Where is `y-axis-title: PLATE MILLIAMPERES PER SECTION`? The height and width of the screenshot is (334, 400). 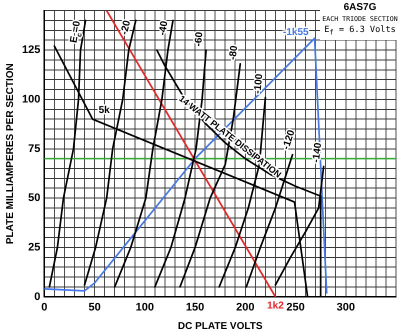 y-axis-title: PLATE MILLIAMPERES PER SECTION is located at coordinates (10, 153).